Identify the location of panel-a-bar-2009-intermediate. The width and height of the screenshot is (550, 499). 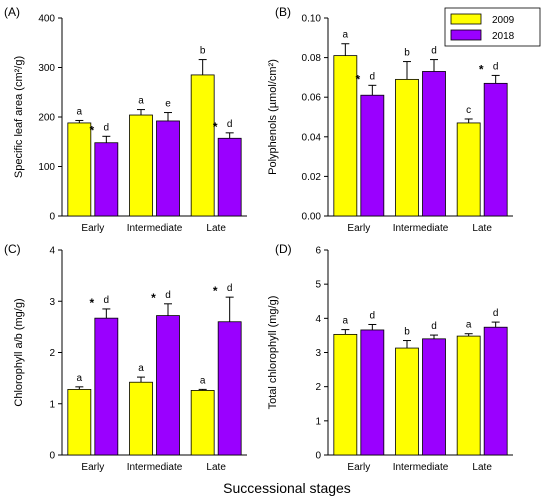
(141, 165).